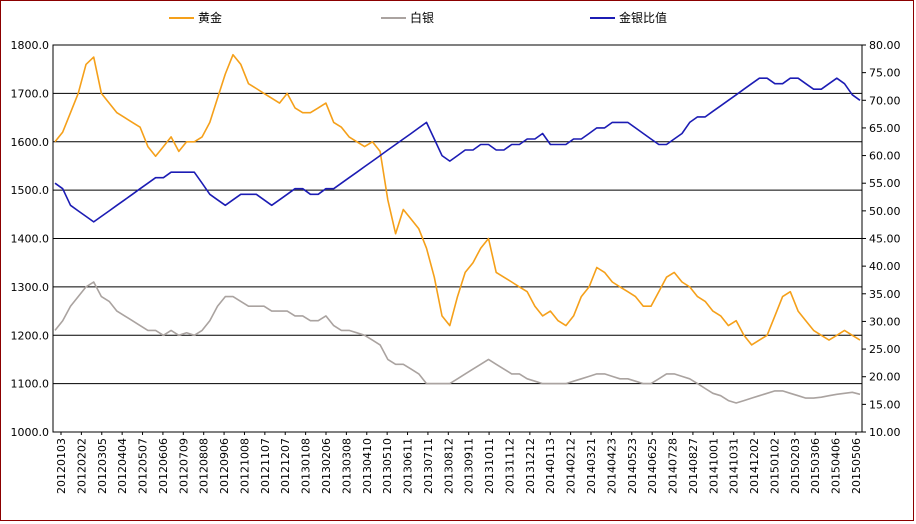  I want to click on y-right-tick-label: 10.00, so click(885, 432).